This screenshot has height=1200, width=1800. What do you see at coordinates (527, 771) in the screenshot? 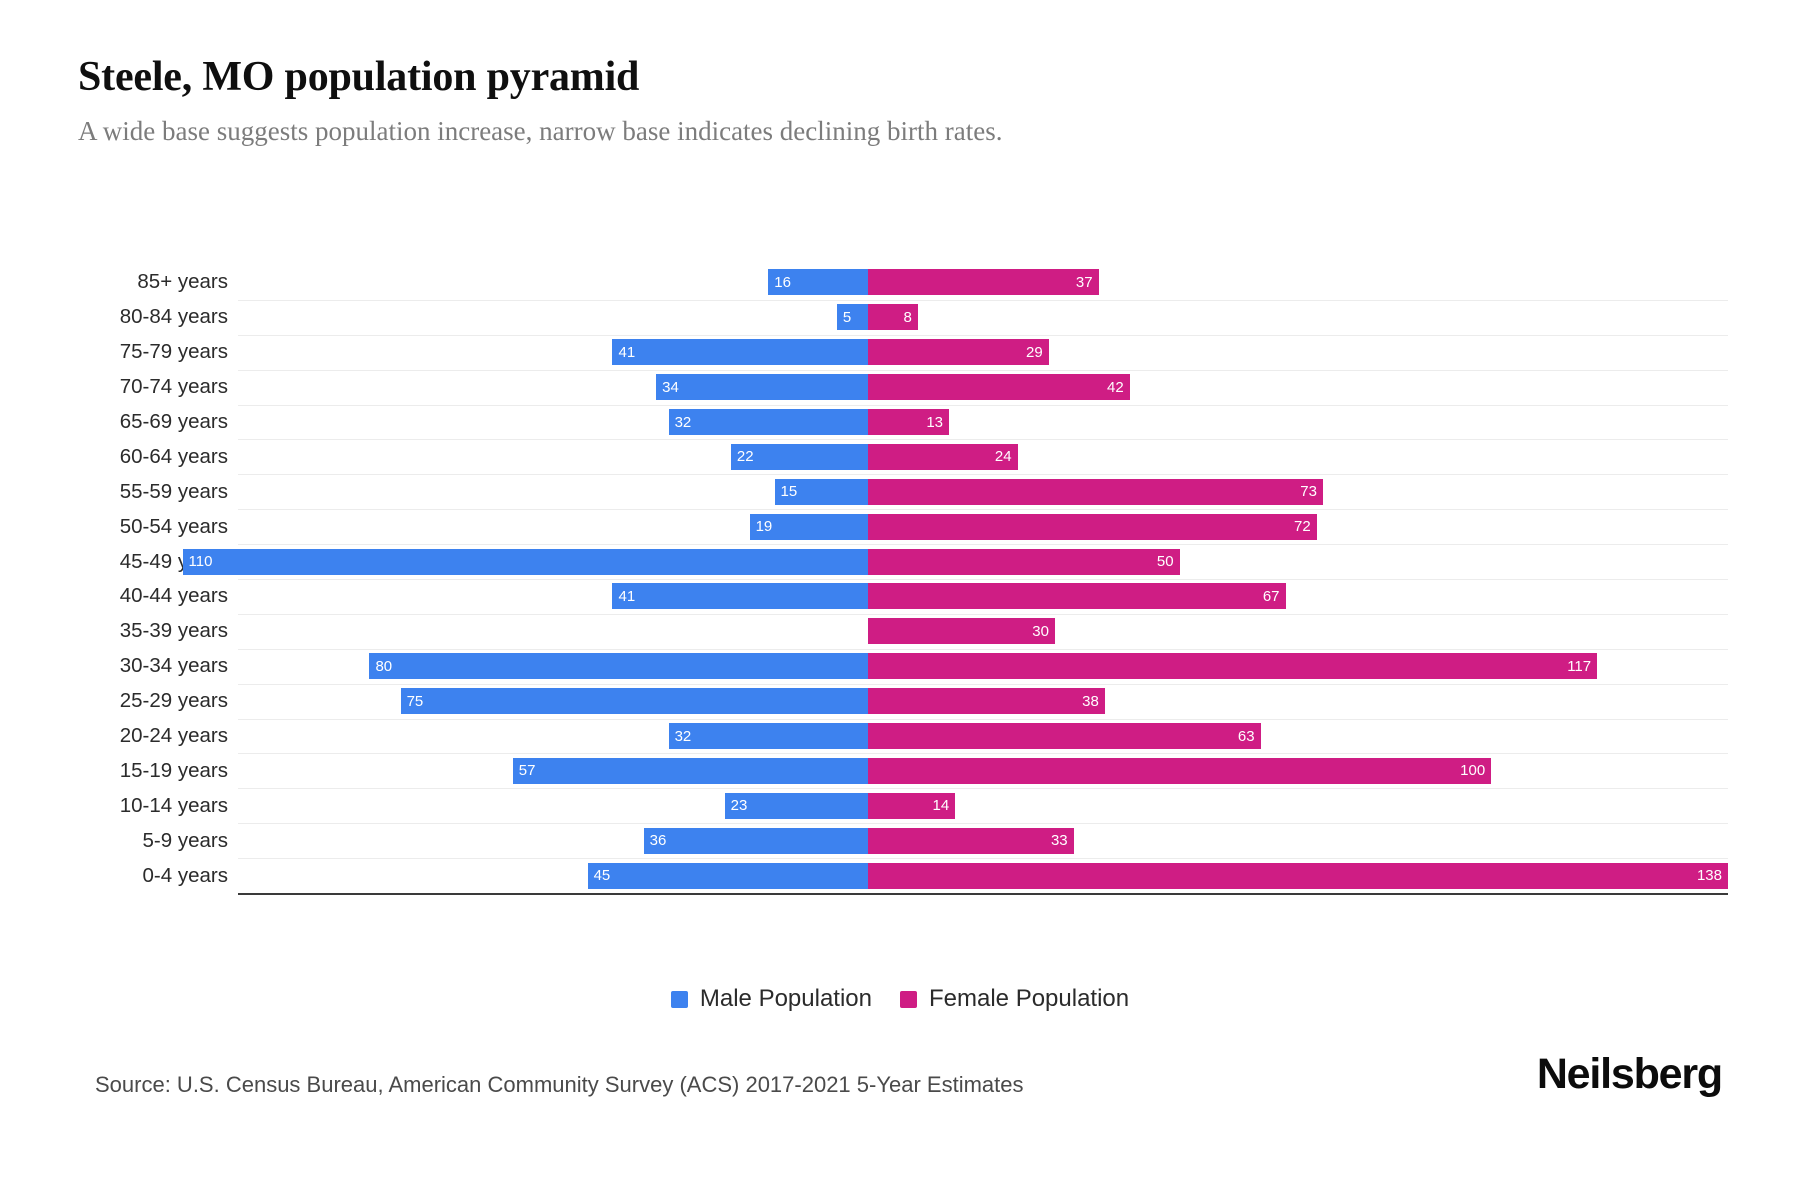
I see `bar-value-label-male: 57` at bounding box center [527, 771].